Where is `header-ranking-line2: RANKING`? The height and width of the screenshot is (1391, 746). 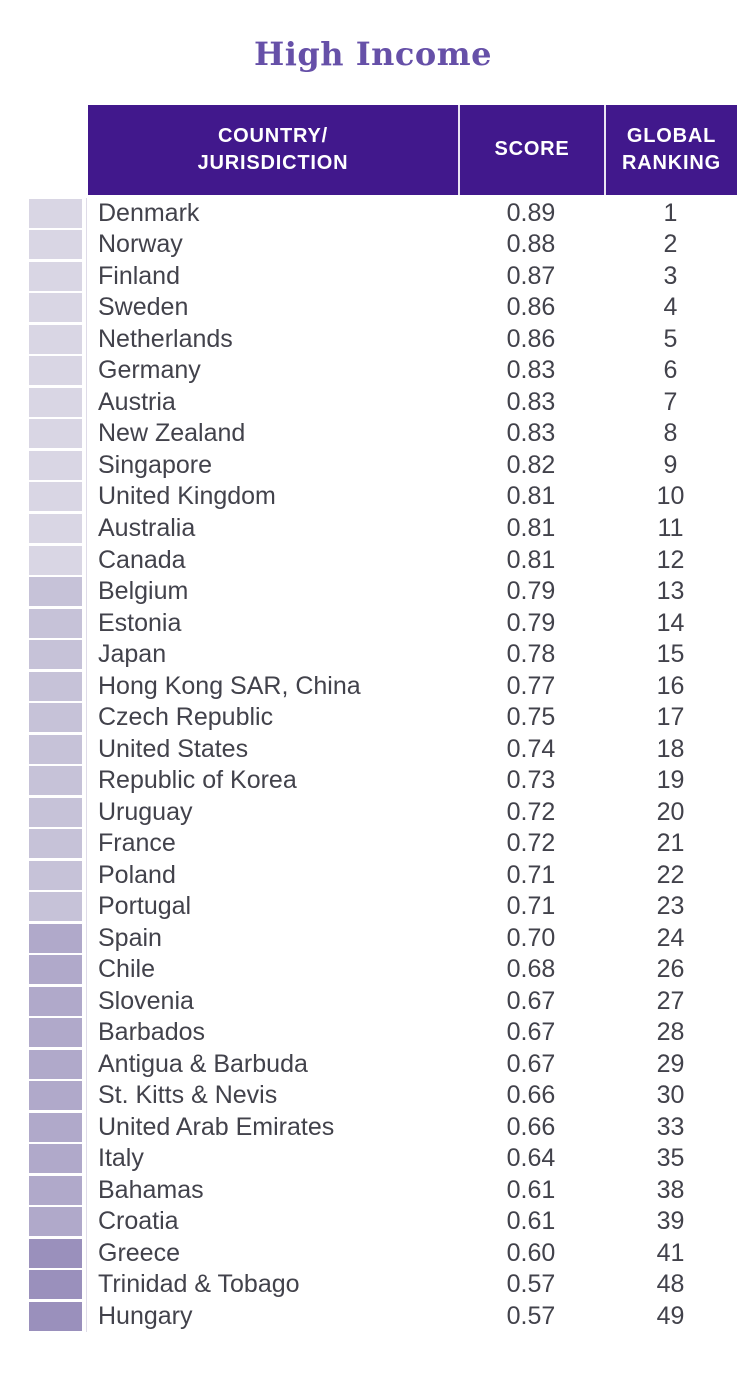 header-ranking-line2: RANKING is located at coordinates (671, 162).